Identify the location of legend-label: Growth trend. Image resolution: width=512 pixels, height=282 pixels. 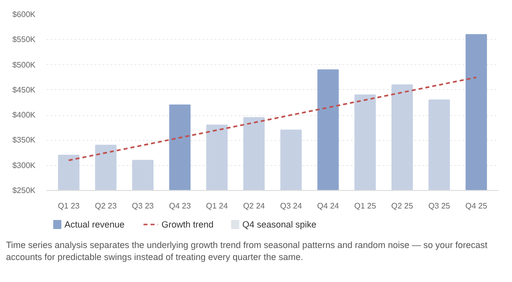
(188, 225).